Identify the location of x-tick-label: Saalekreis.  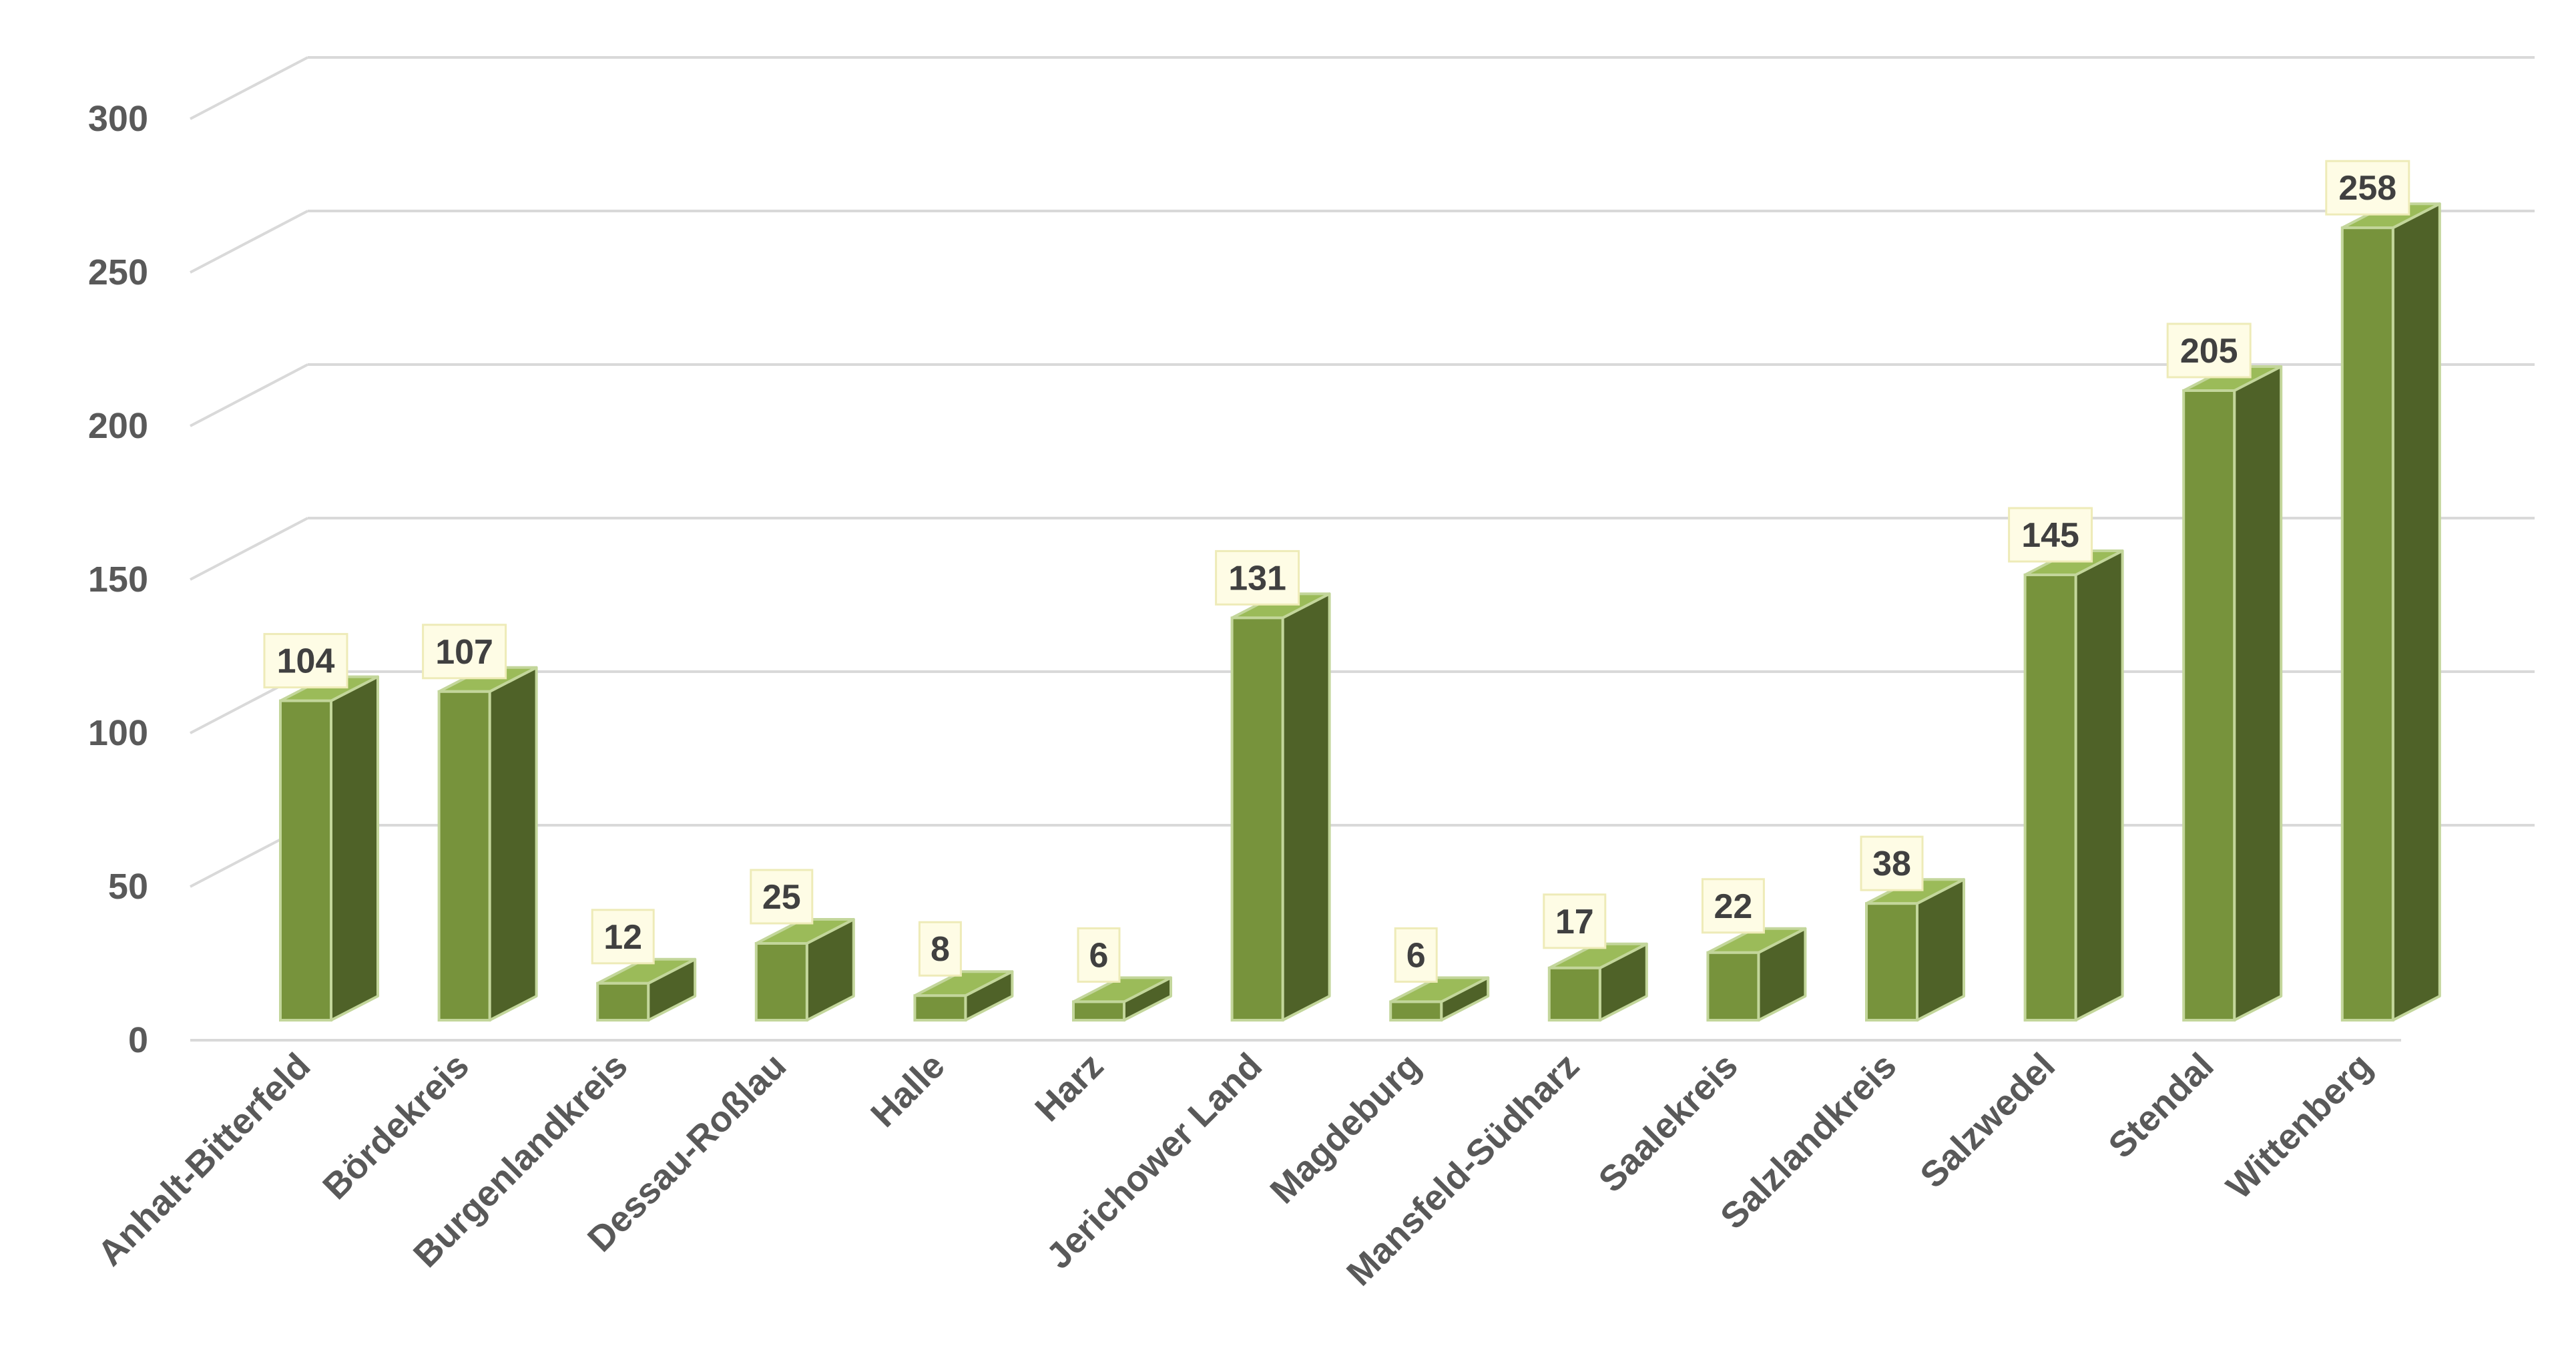
(1668, 1123).